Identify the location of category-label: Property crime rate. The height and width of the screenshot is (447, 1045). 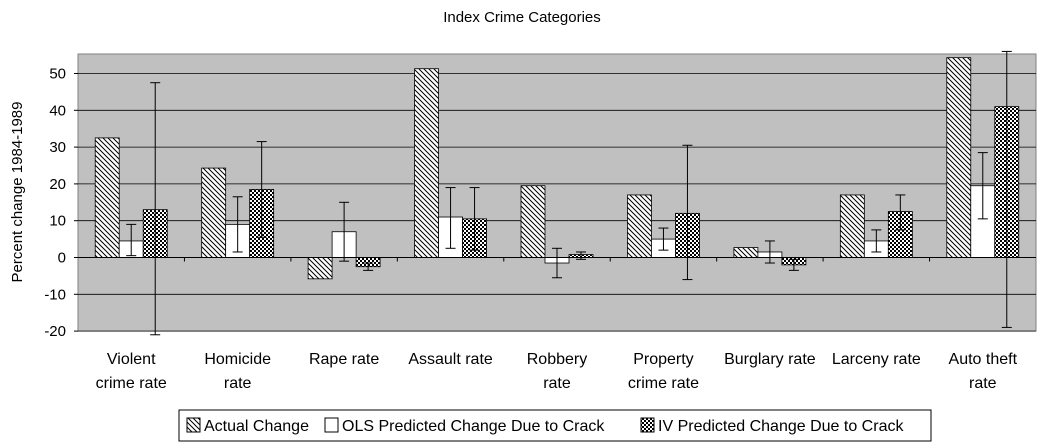
(663, 371).